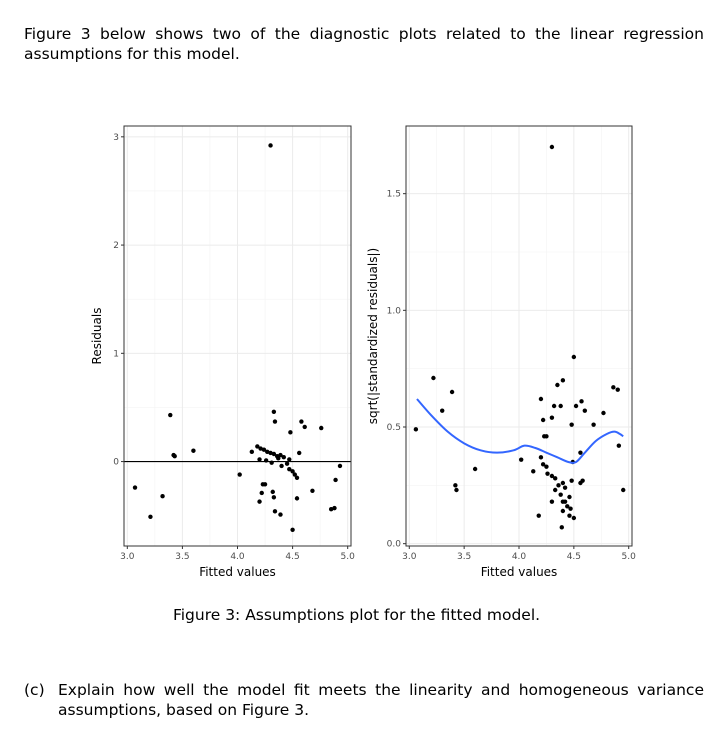  Describe the element at coordinates (394, 545) in the screenshot. I see `y-tick-label: 0.0` at that location.